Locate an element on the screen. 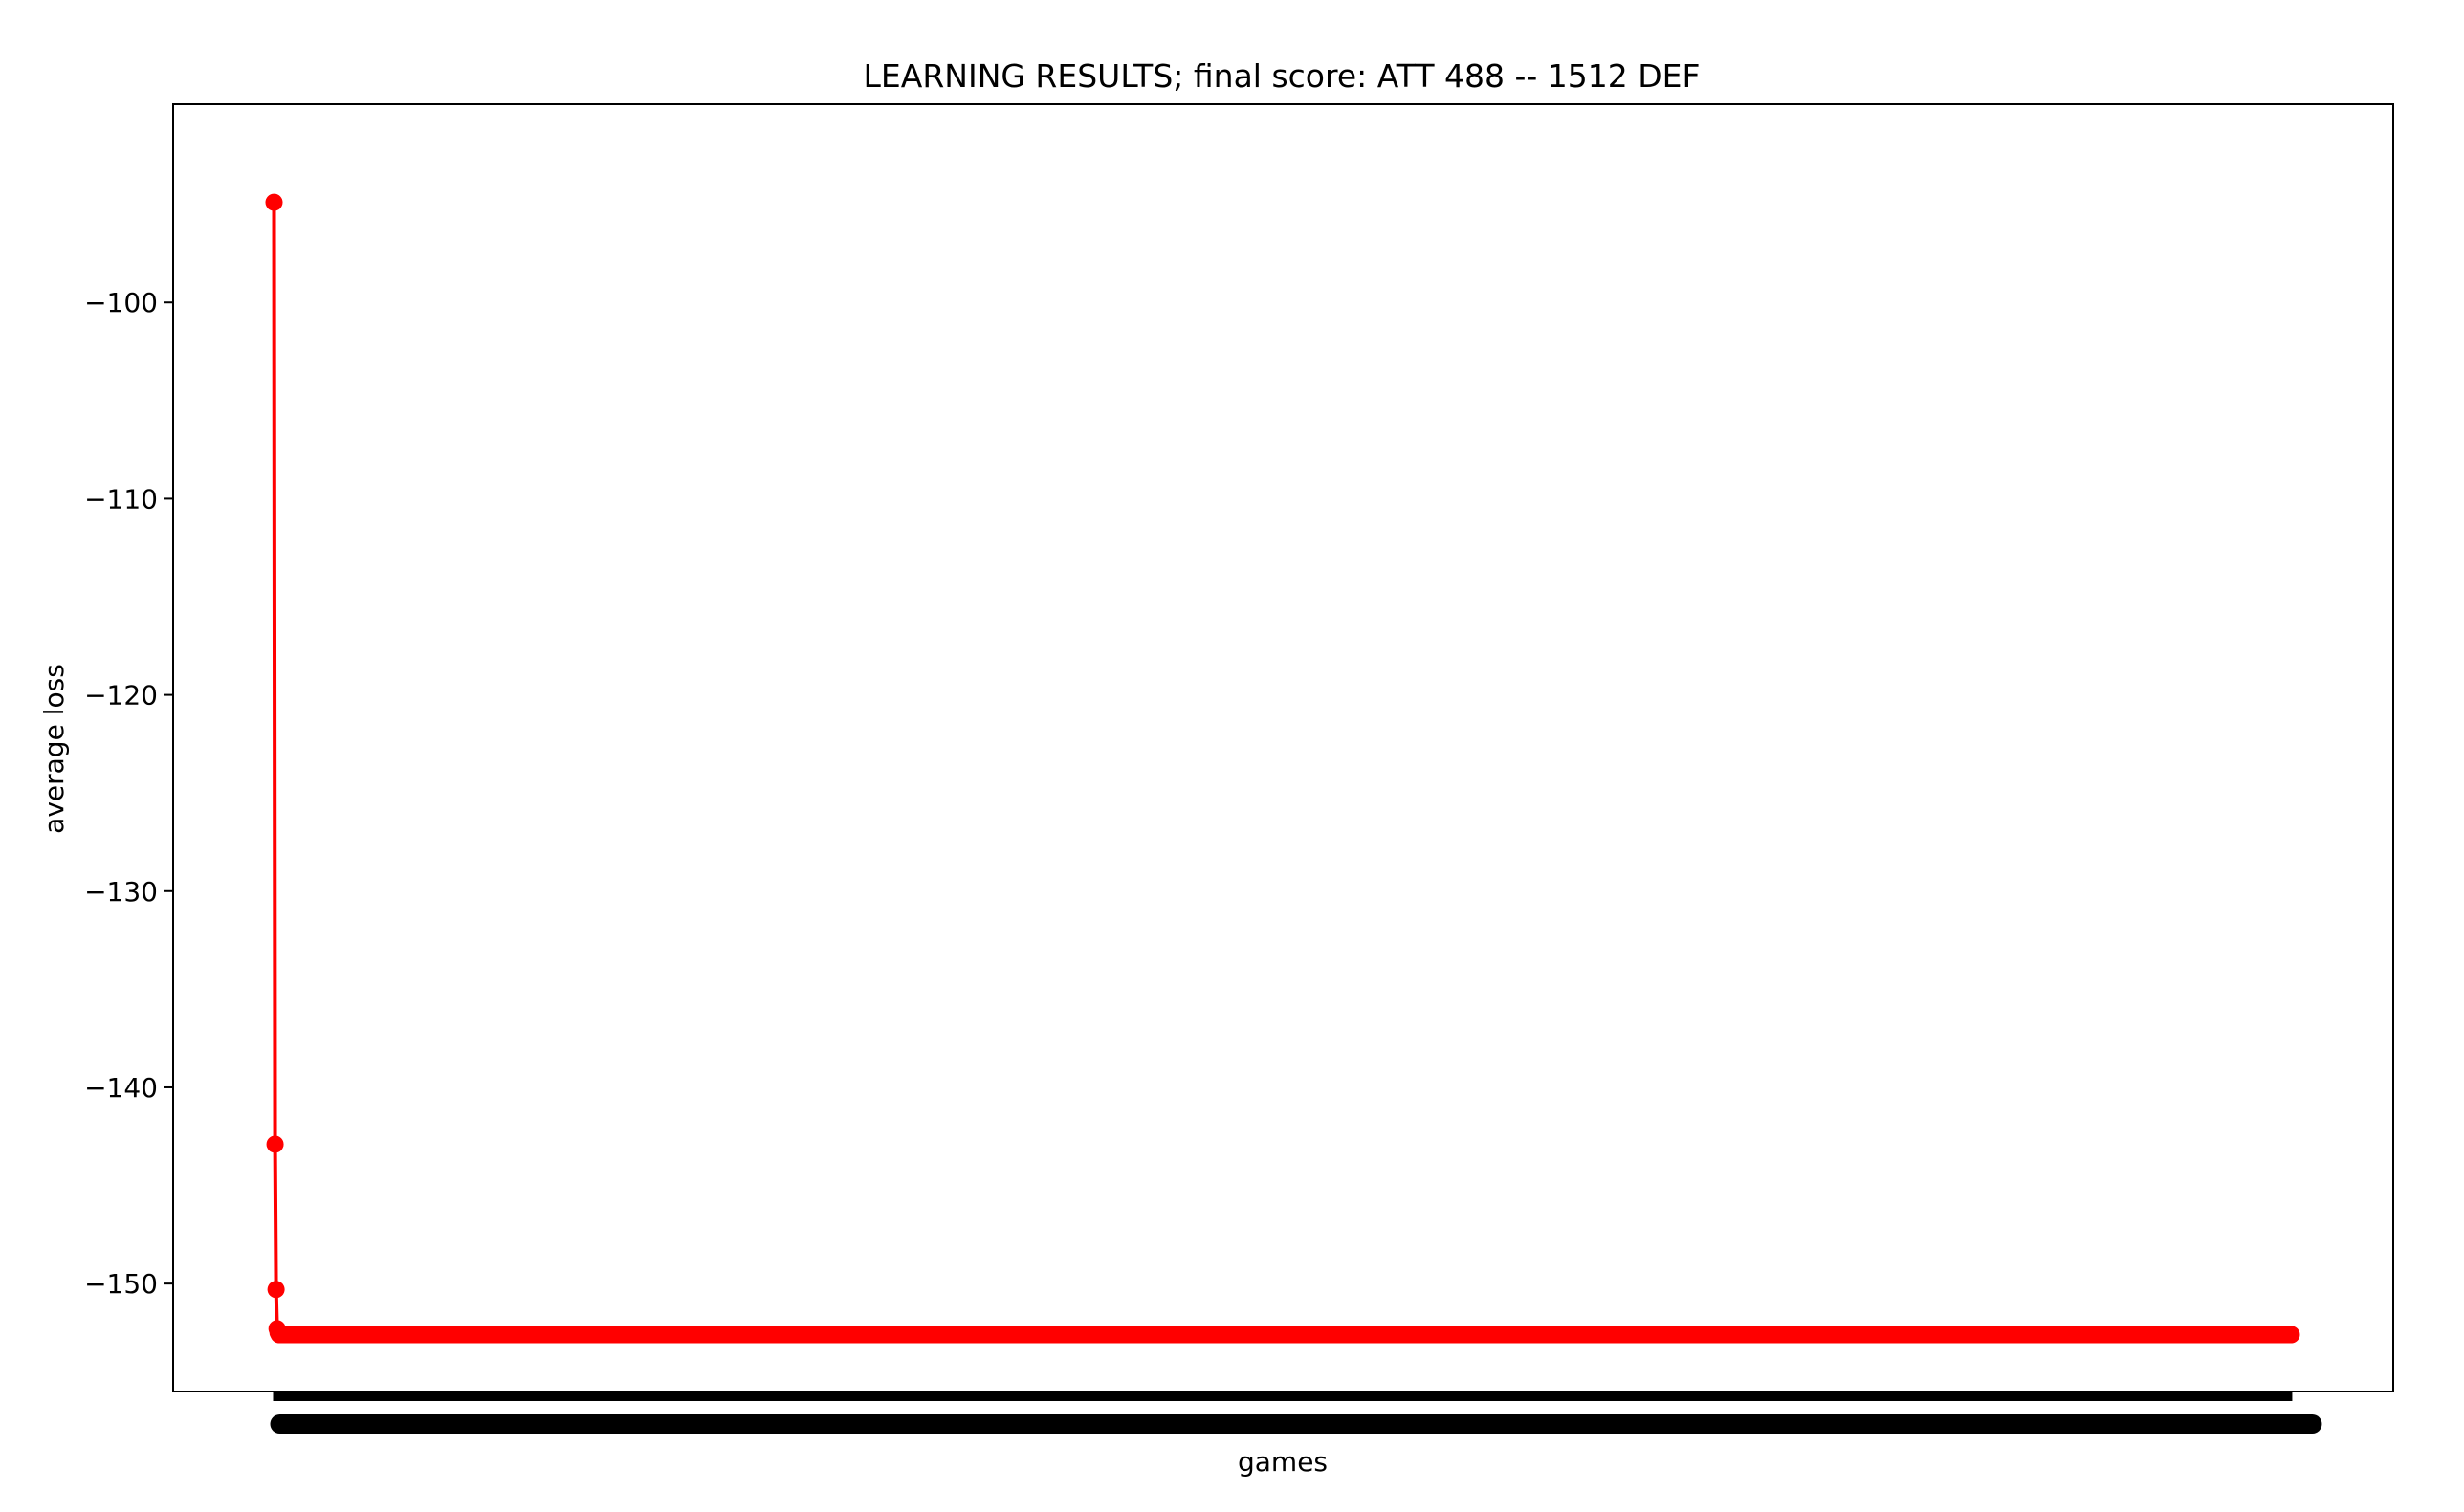 The height and width of the screenshot is (1512, 2464). y-tick-label: −120 is located at coordinates (121, 696).